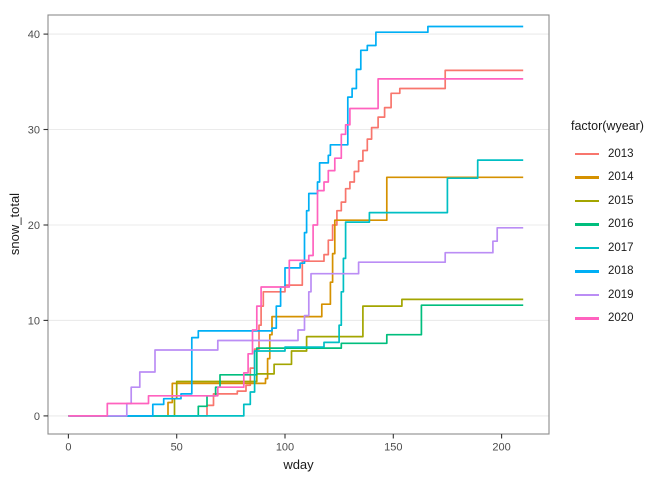 The width and height of the screenshot is (672, 480). I want to click on legend-item-2018: 2018, so click(607, 272).